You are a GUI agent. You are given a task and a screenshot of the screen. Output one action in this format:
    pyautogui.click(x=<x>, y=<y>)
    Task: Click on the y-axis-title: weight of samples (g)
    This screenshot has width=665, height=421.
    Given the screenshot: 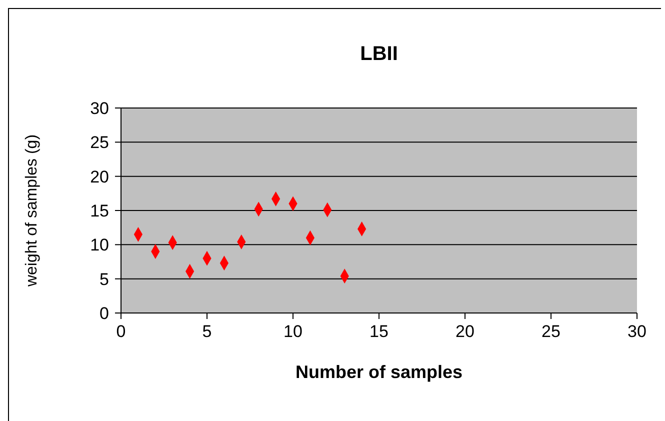 What is the action you would take?
    pyautogui.click(x=32, y=211)
    